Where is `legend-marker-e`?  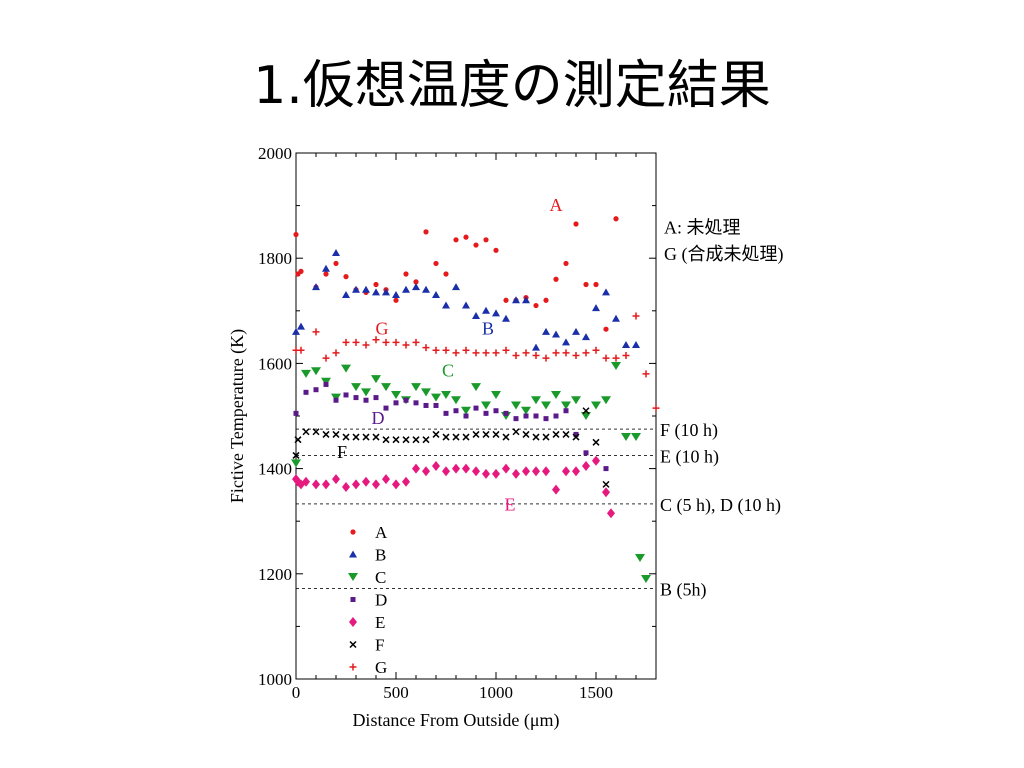 legend-marker-e is located at coordinates (353, 622).